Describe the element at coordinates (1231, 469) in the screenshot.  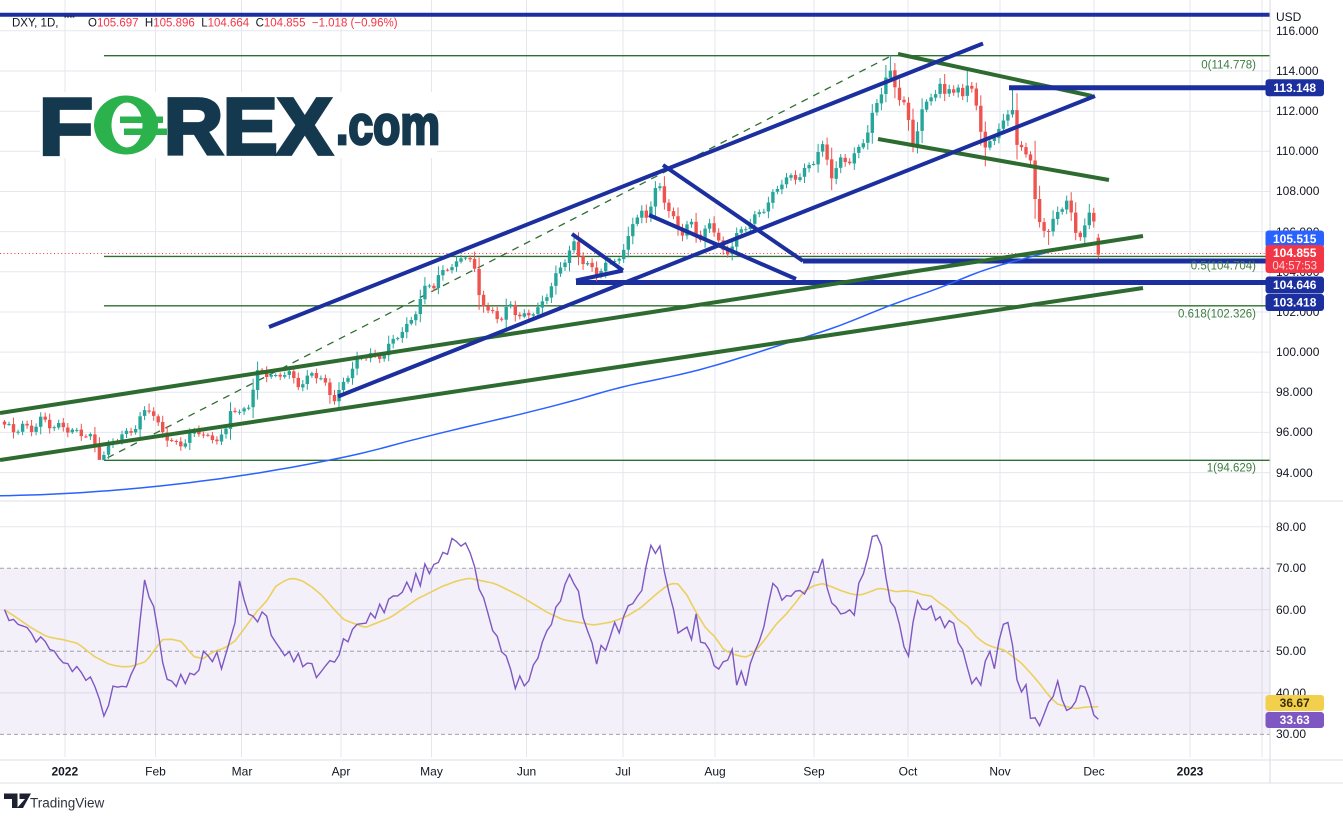
I see `svg-text: 1(94.629)` at that location.